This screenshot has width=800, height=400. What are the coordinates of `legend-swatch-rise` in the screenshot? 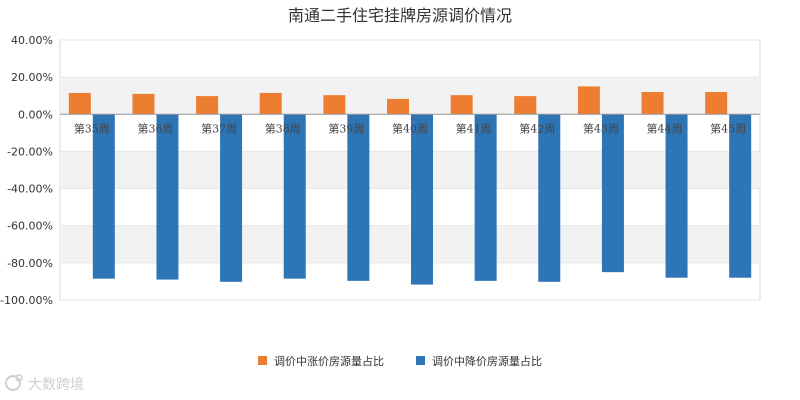 It's located at (262, 360).